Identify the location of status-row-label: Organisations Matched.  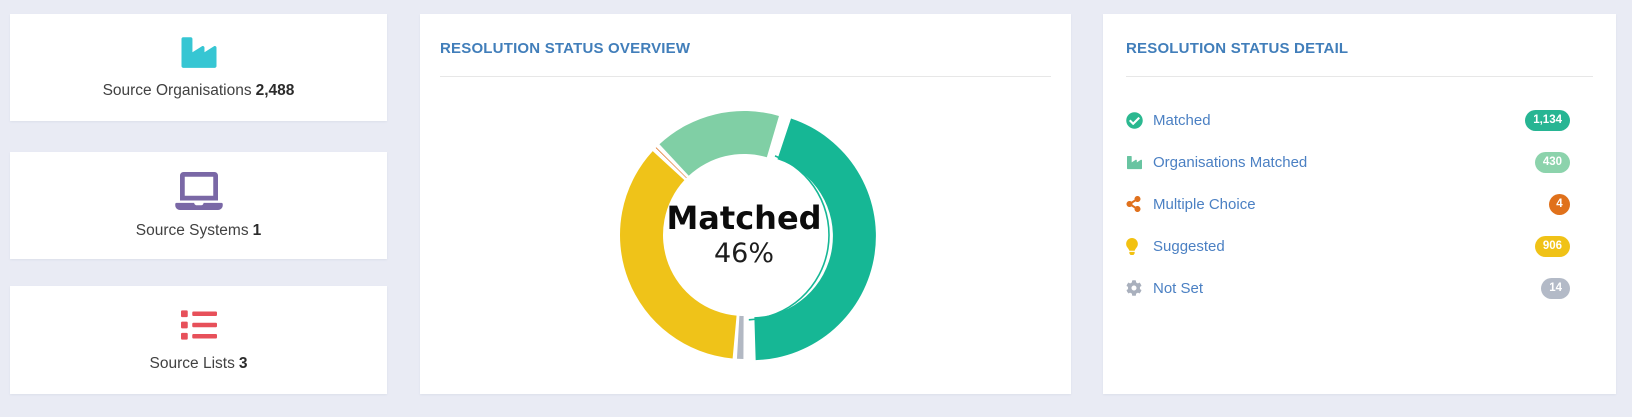
(1230, 162).